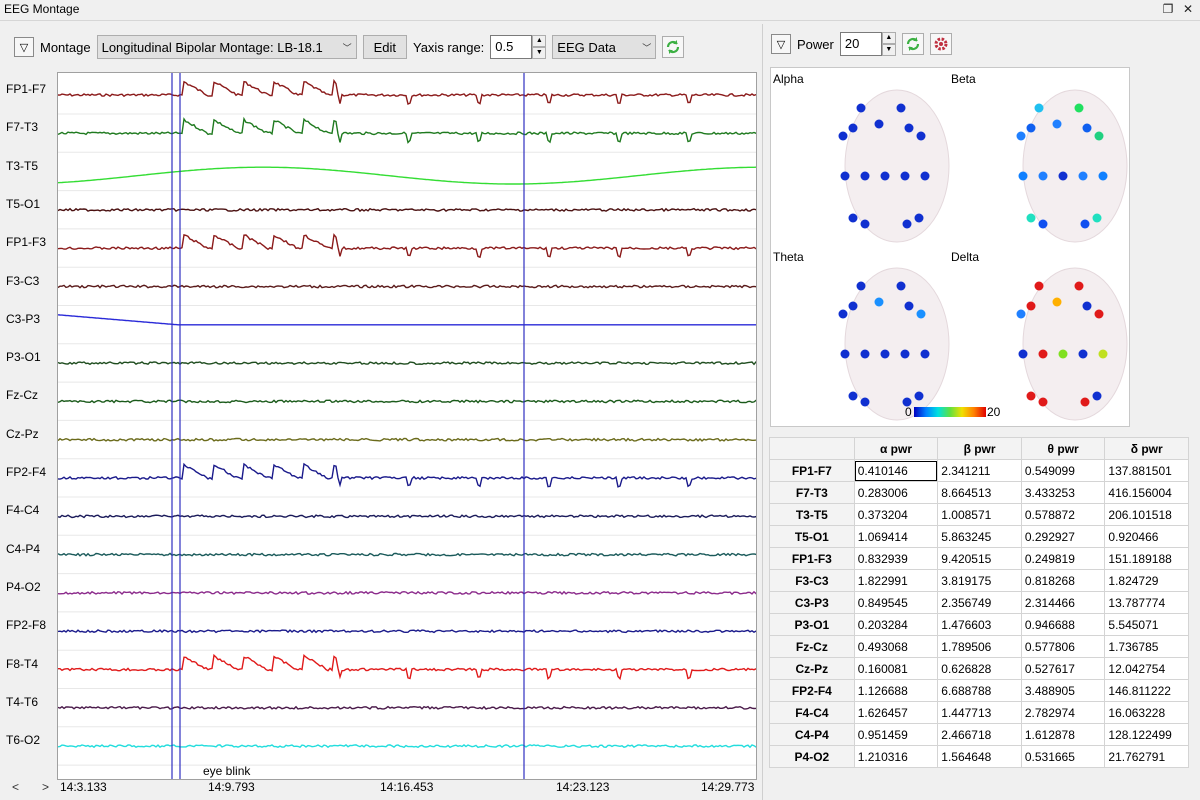  I want to click on column-header: α pwr, so click(896, 449).